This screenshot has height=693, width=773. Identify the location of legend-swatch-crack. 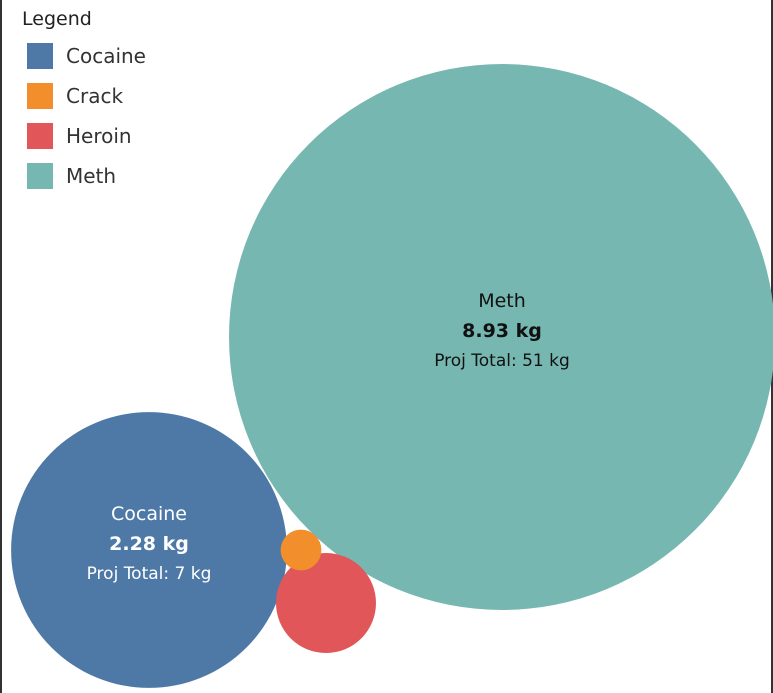
(40, 96).